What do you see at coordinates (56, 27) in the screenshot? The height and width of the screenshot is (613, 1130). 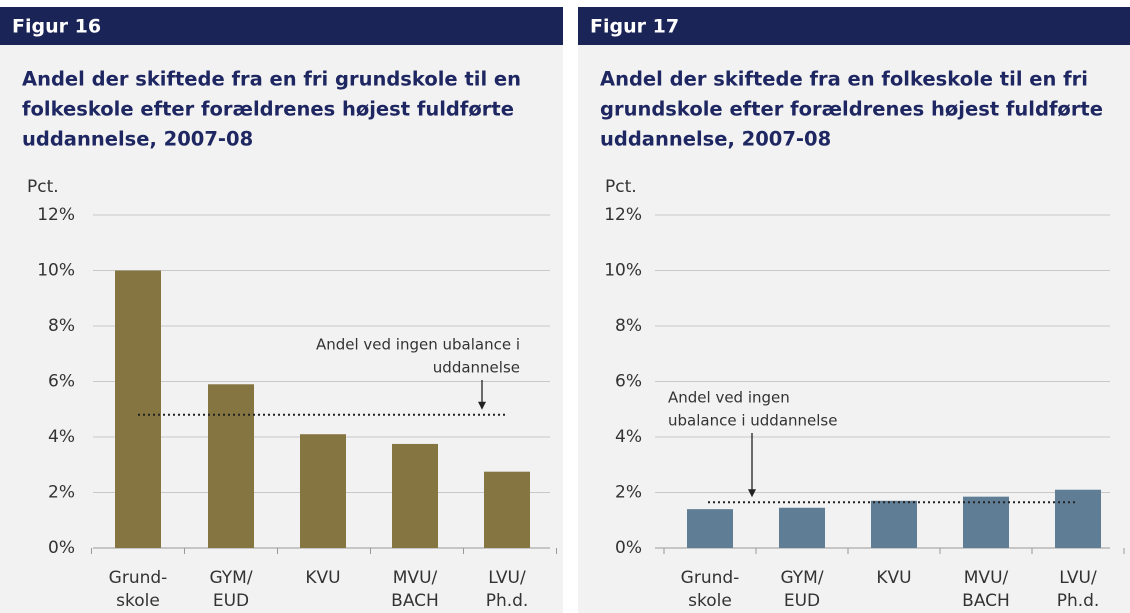 I see `figure-label: Figur 16` at bounding box center [56, 27].